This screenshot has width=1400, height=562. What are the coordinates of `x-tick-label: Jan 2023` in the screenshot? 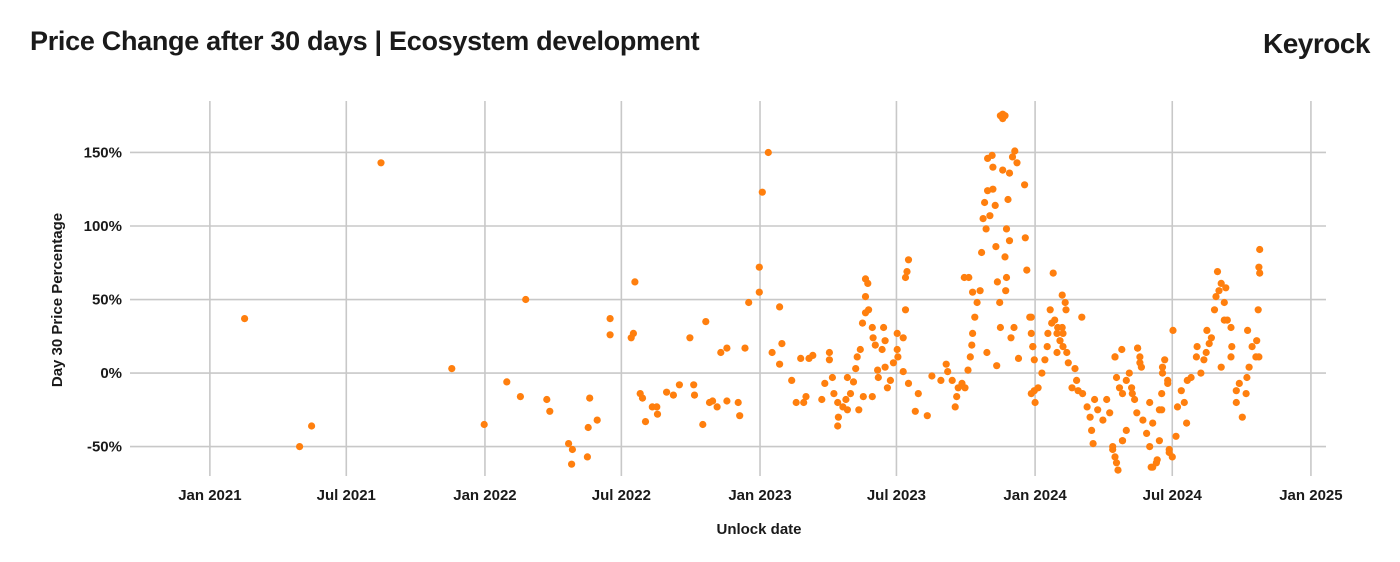 It's located at (759, 495).